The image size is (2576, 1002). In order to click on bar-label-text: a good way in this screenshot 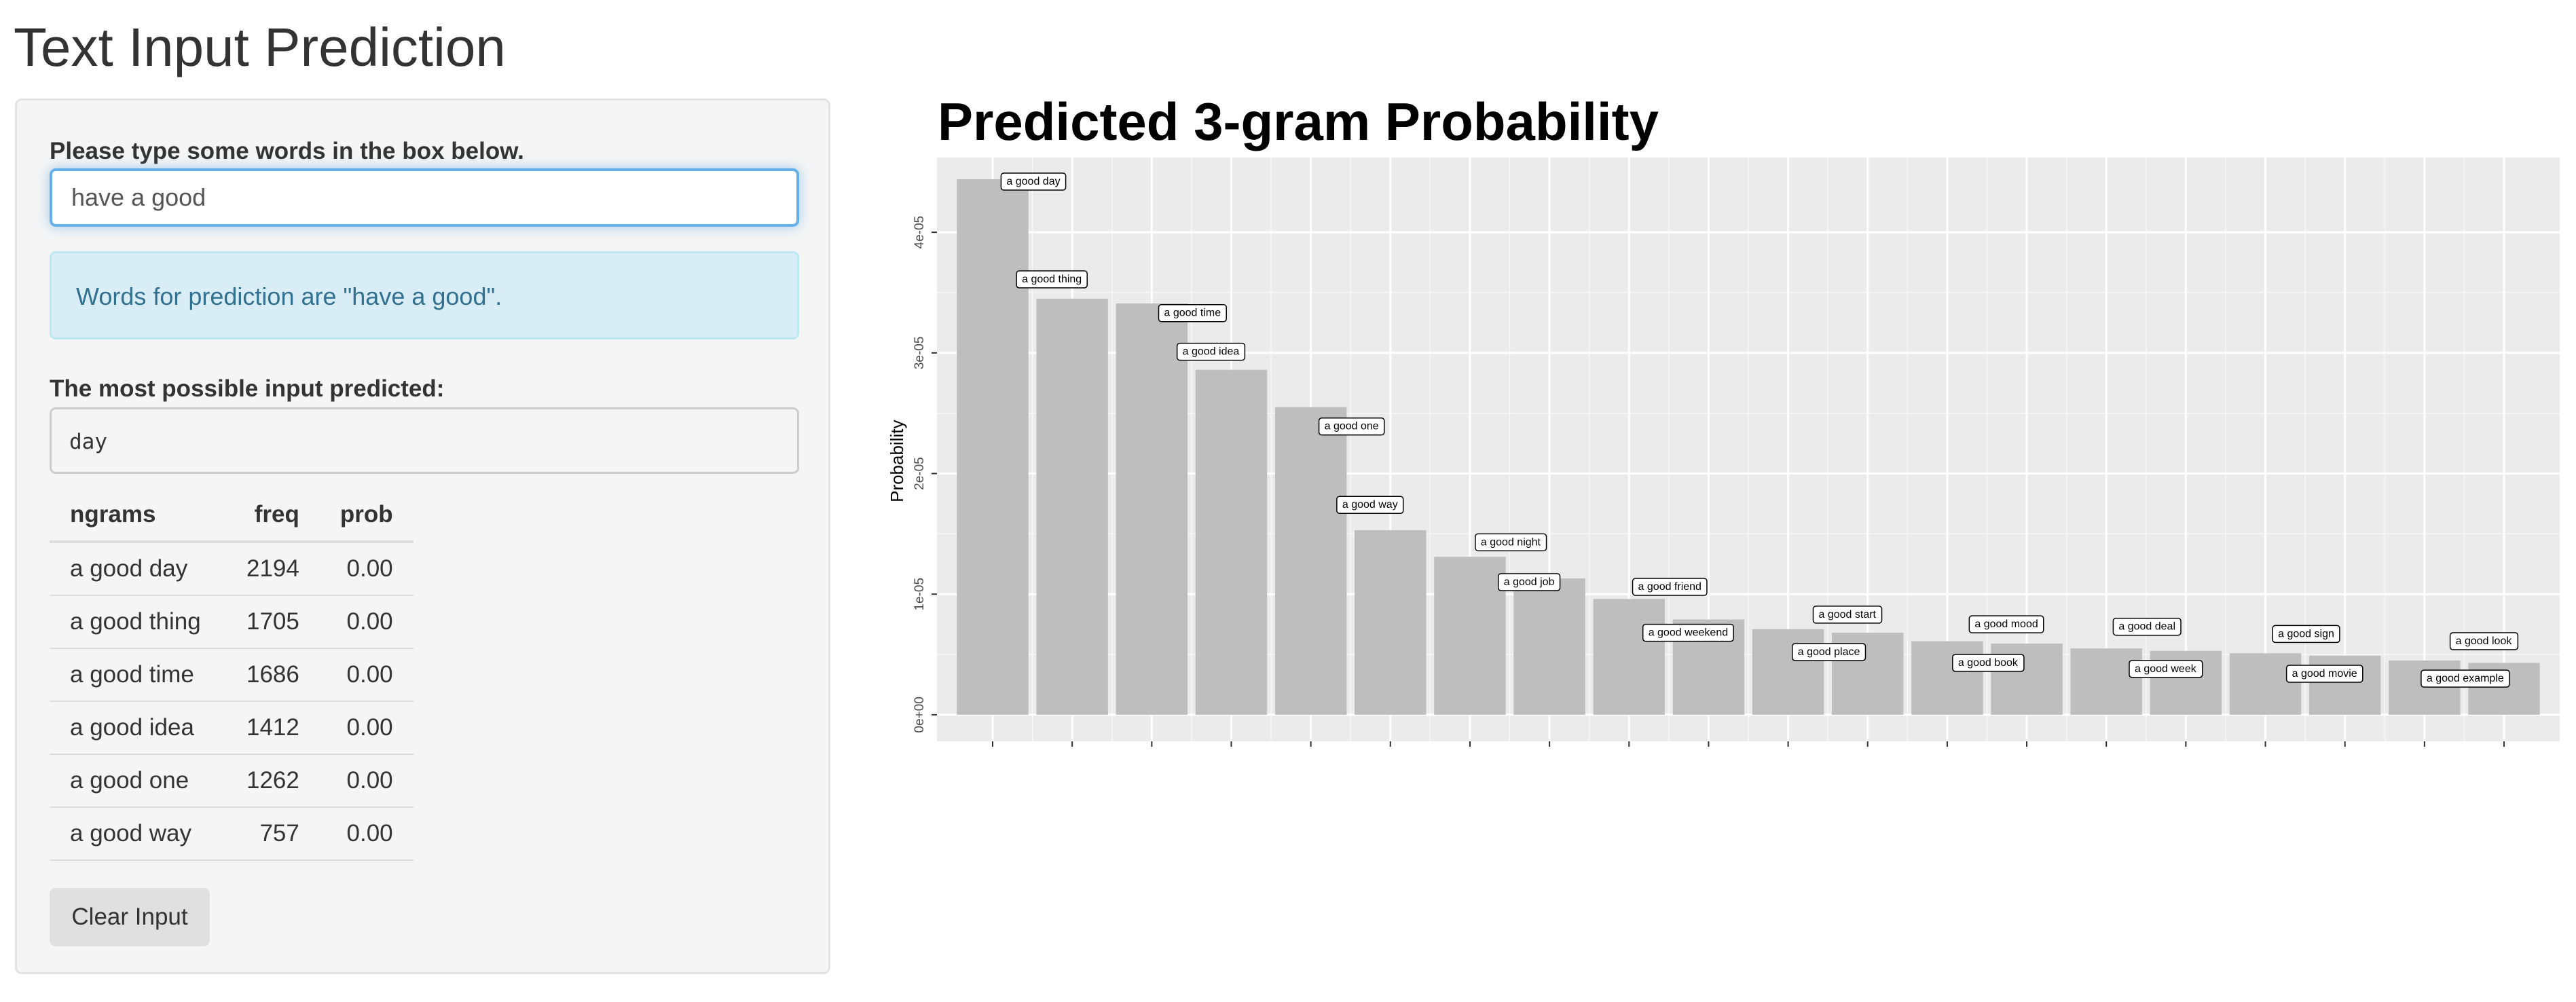, I will do `click(1370, 505)`.